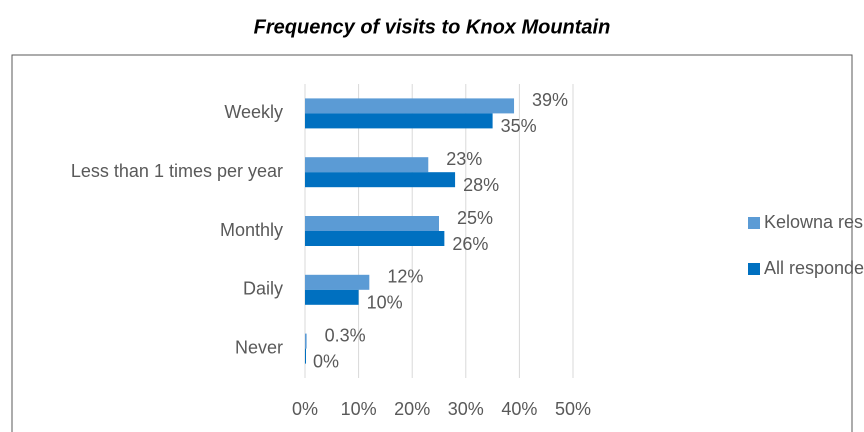  What do you see at coordinates (466, 409) in the screenshot?
I see `x-tick-label: 30%` at bounding box center [466, 409].